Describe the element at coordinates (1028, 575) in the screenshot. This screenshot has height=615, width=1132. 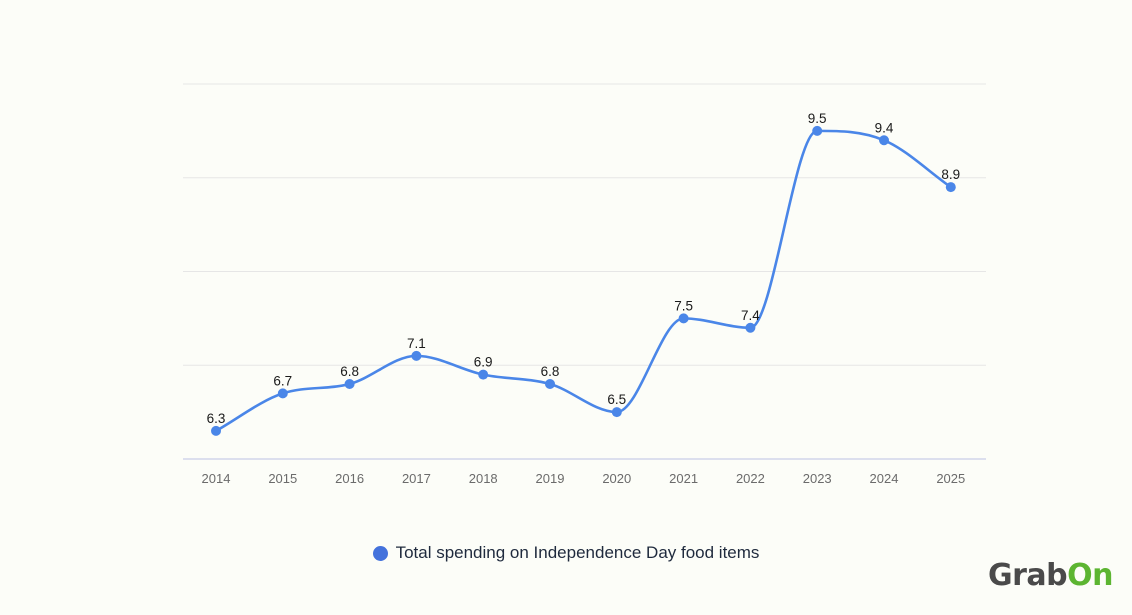
I see `logo-text-grab: Grab` at that location.